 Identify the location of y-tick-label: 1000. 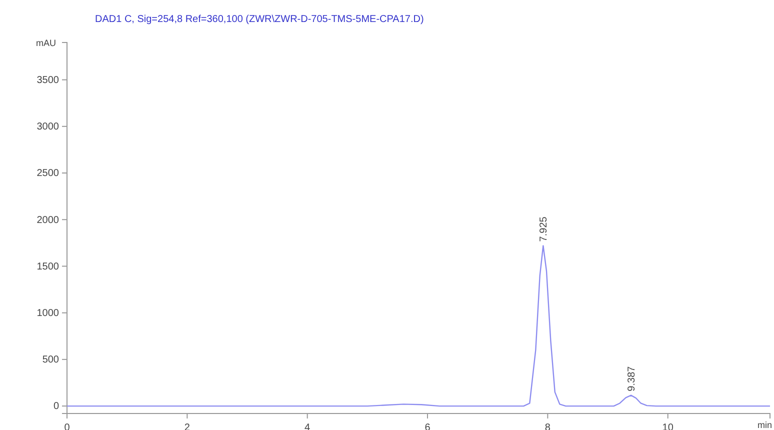
(48, 314).